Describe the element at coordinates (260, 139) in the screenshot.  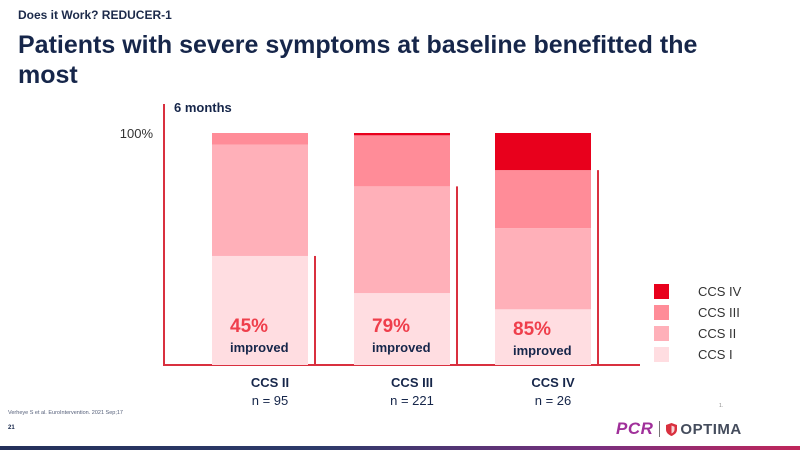
I see `bar-ccs-ii-ccs-iii` at that location.